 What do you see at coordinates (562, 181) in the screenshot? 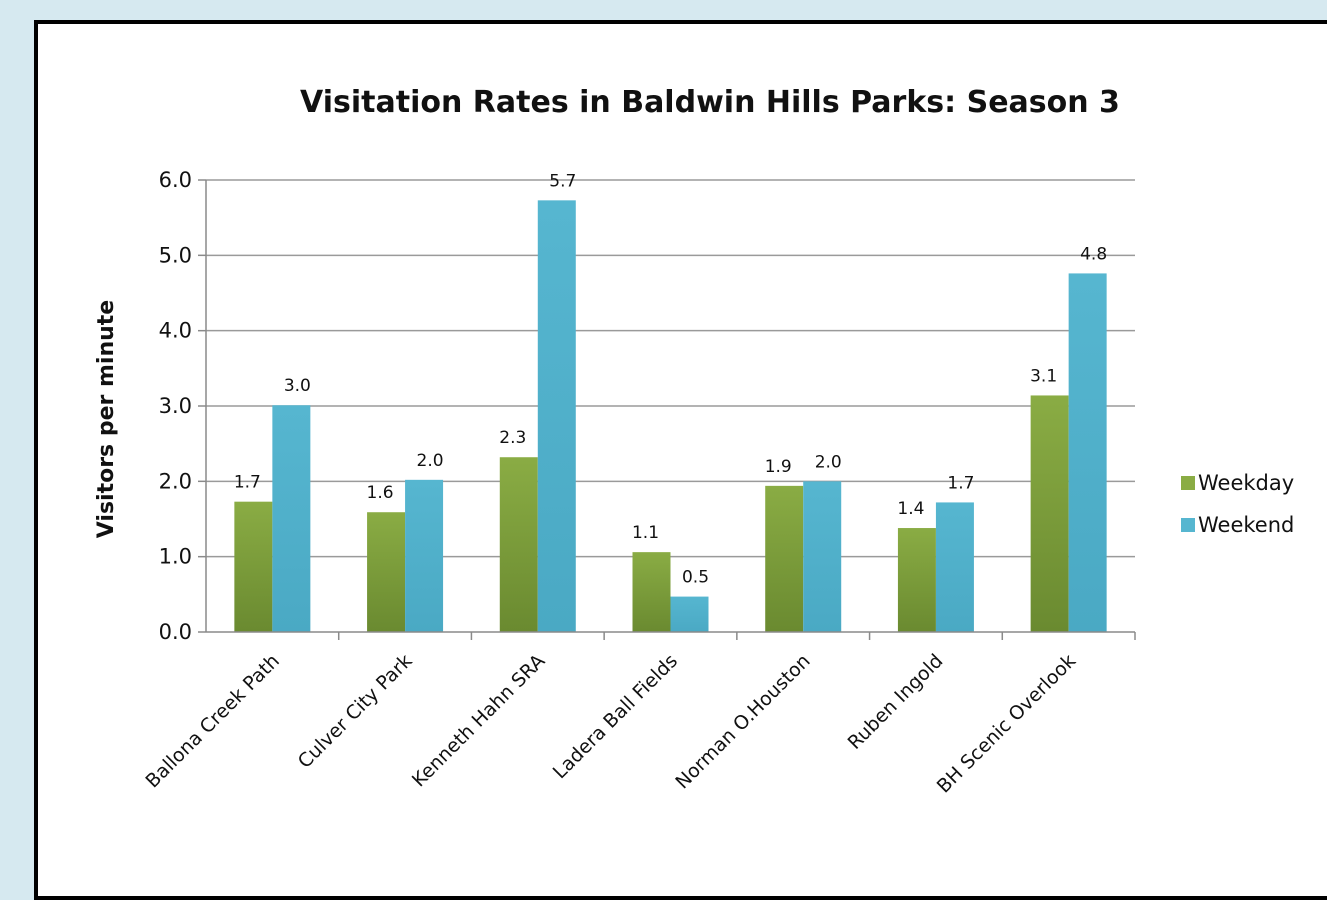
I see `data-label: 5.7` at bounding box center [562, 181].